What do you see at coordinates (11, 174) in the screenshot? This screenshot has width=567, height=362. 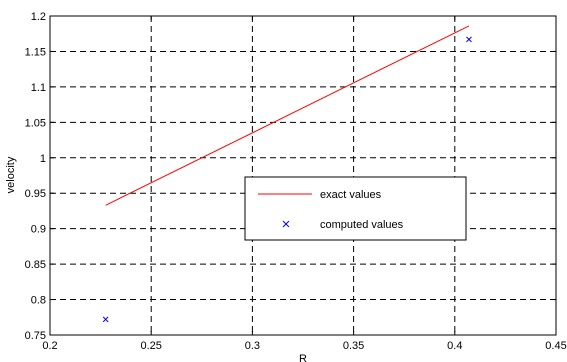 I see `y-axis-label: velocity` at bounding box center [11, 174].